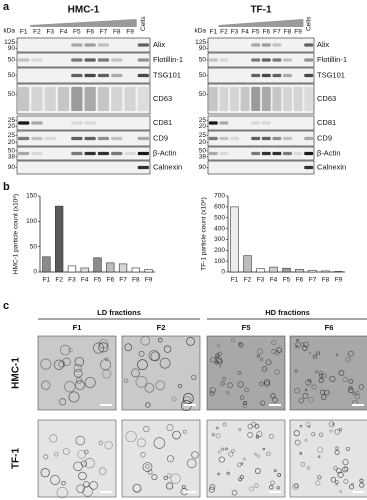  I want to click on kda-label: 50, so click(12, 94).